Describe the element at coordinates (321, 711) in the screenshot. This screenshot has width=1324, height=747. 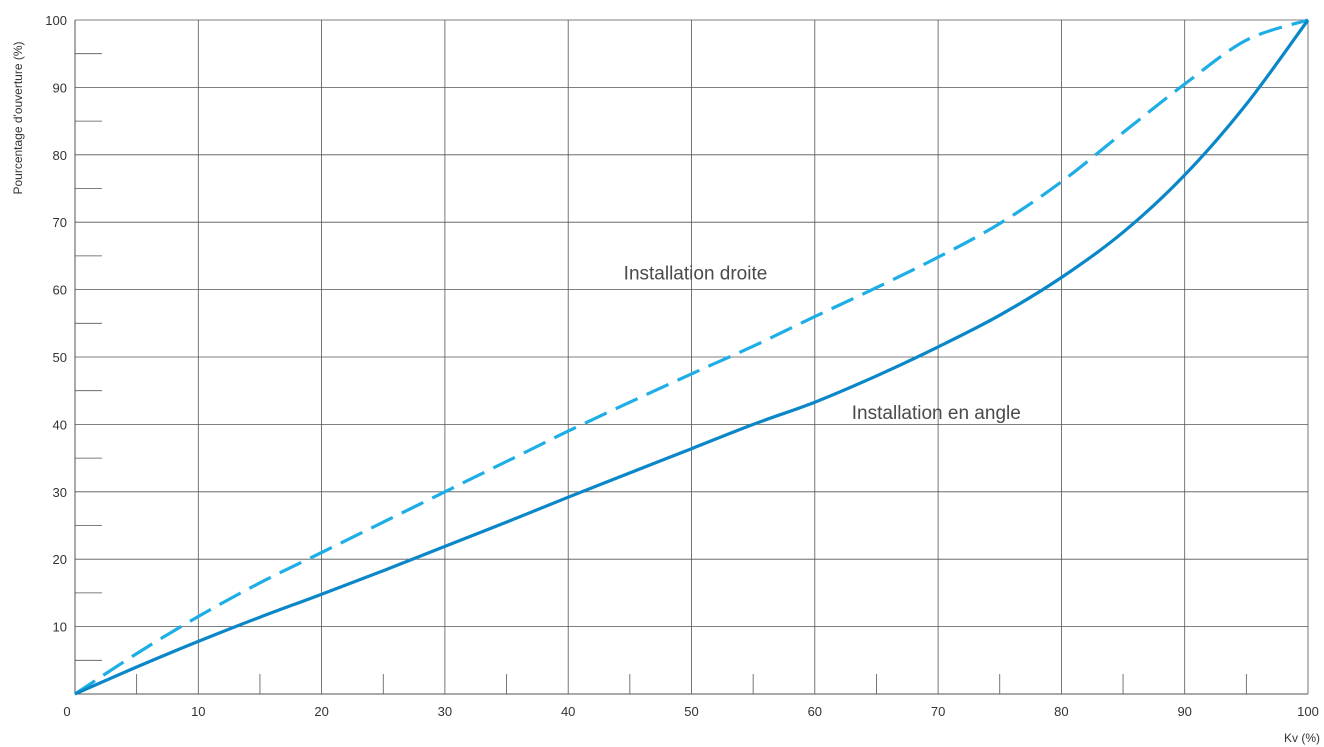
I see `x-tick-label: 20` at that location.